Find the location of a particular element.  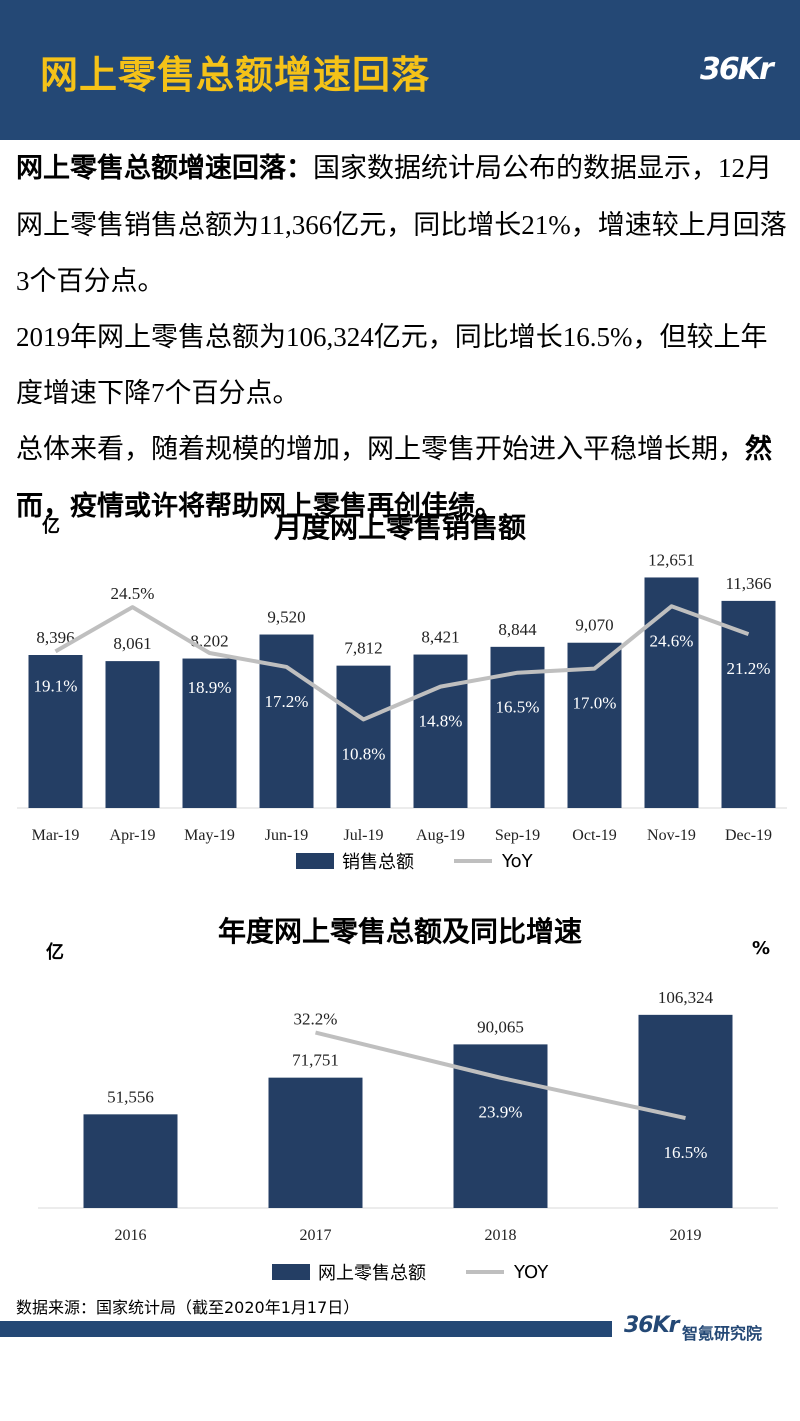

bar-value-label: 51,556 is located at coordinates (130, 1096).